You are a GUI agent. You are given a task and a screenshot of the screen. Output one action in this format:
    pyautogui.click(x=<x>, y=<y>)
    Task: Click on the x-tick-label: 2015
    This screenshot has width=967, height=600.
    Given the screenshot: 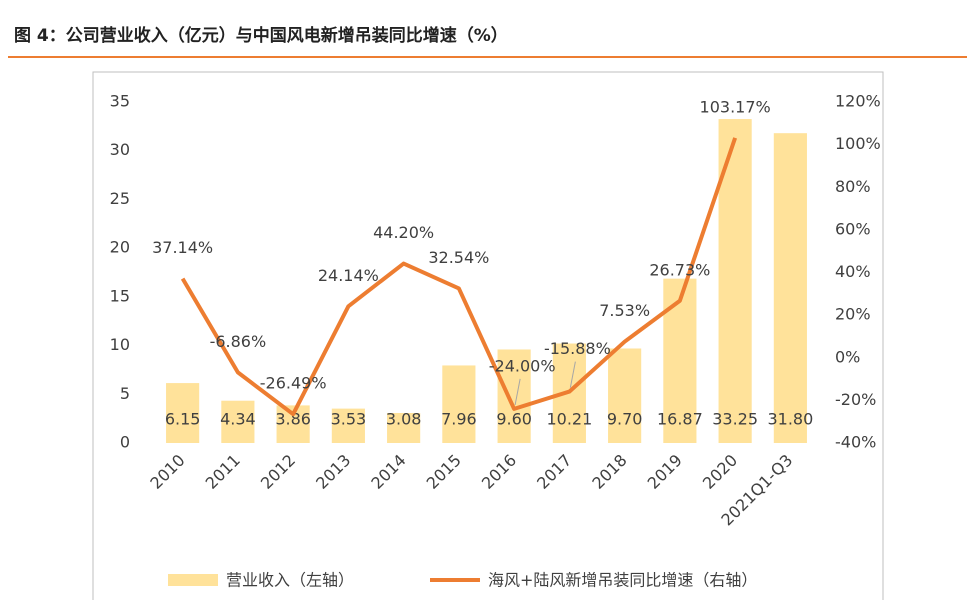 What is the action you would take?
    pyautogui.click(x=444, y=472)
    